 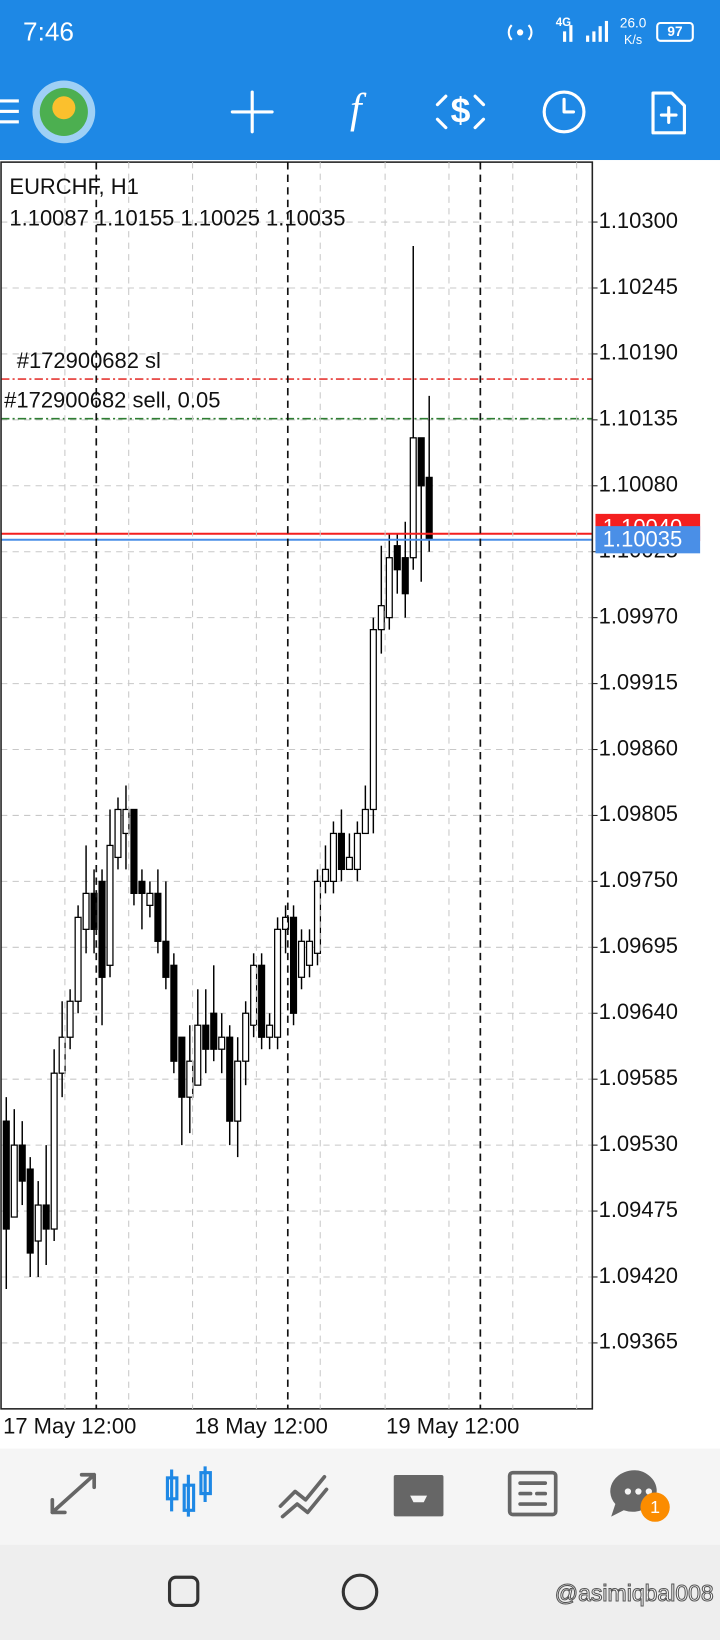 What do you see at coordinates (638, 813) in the screenshot?
I see `y-tick-label: 1.09805` at bounding box center [638, 813].